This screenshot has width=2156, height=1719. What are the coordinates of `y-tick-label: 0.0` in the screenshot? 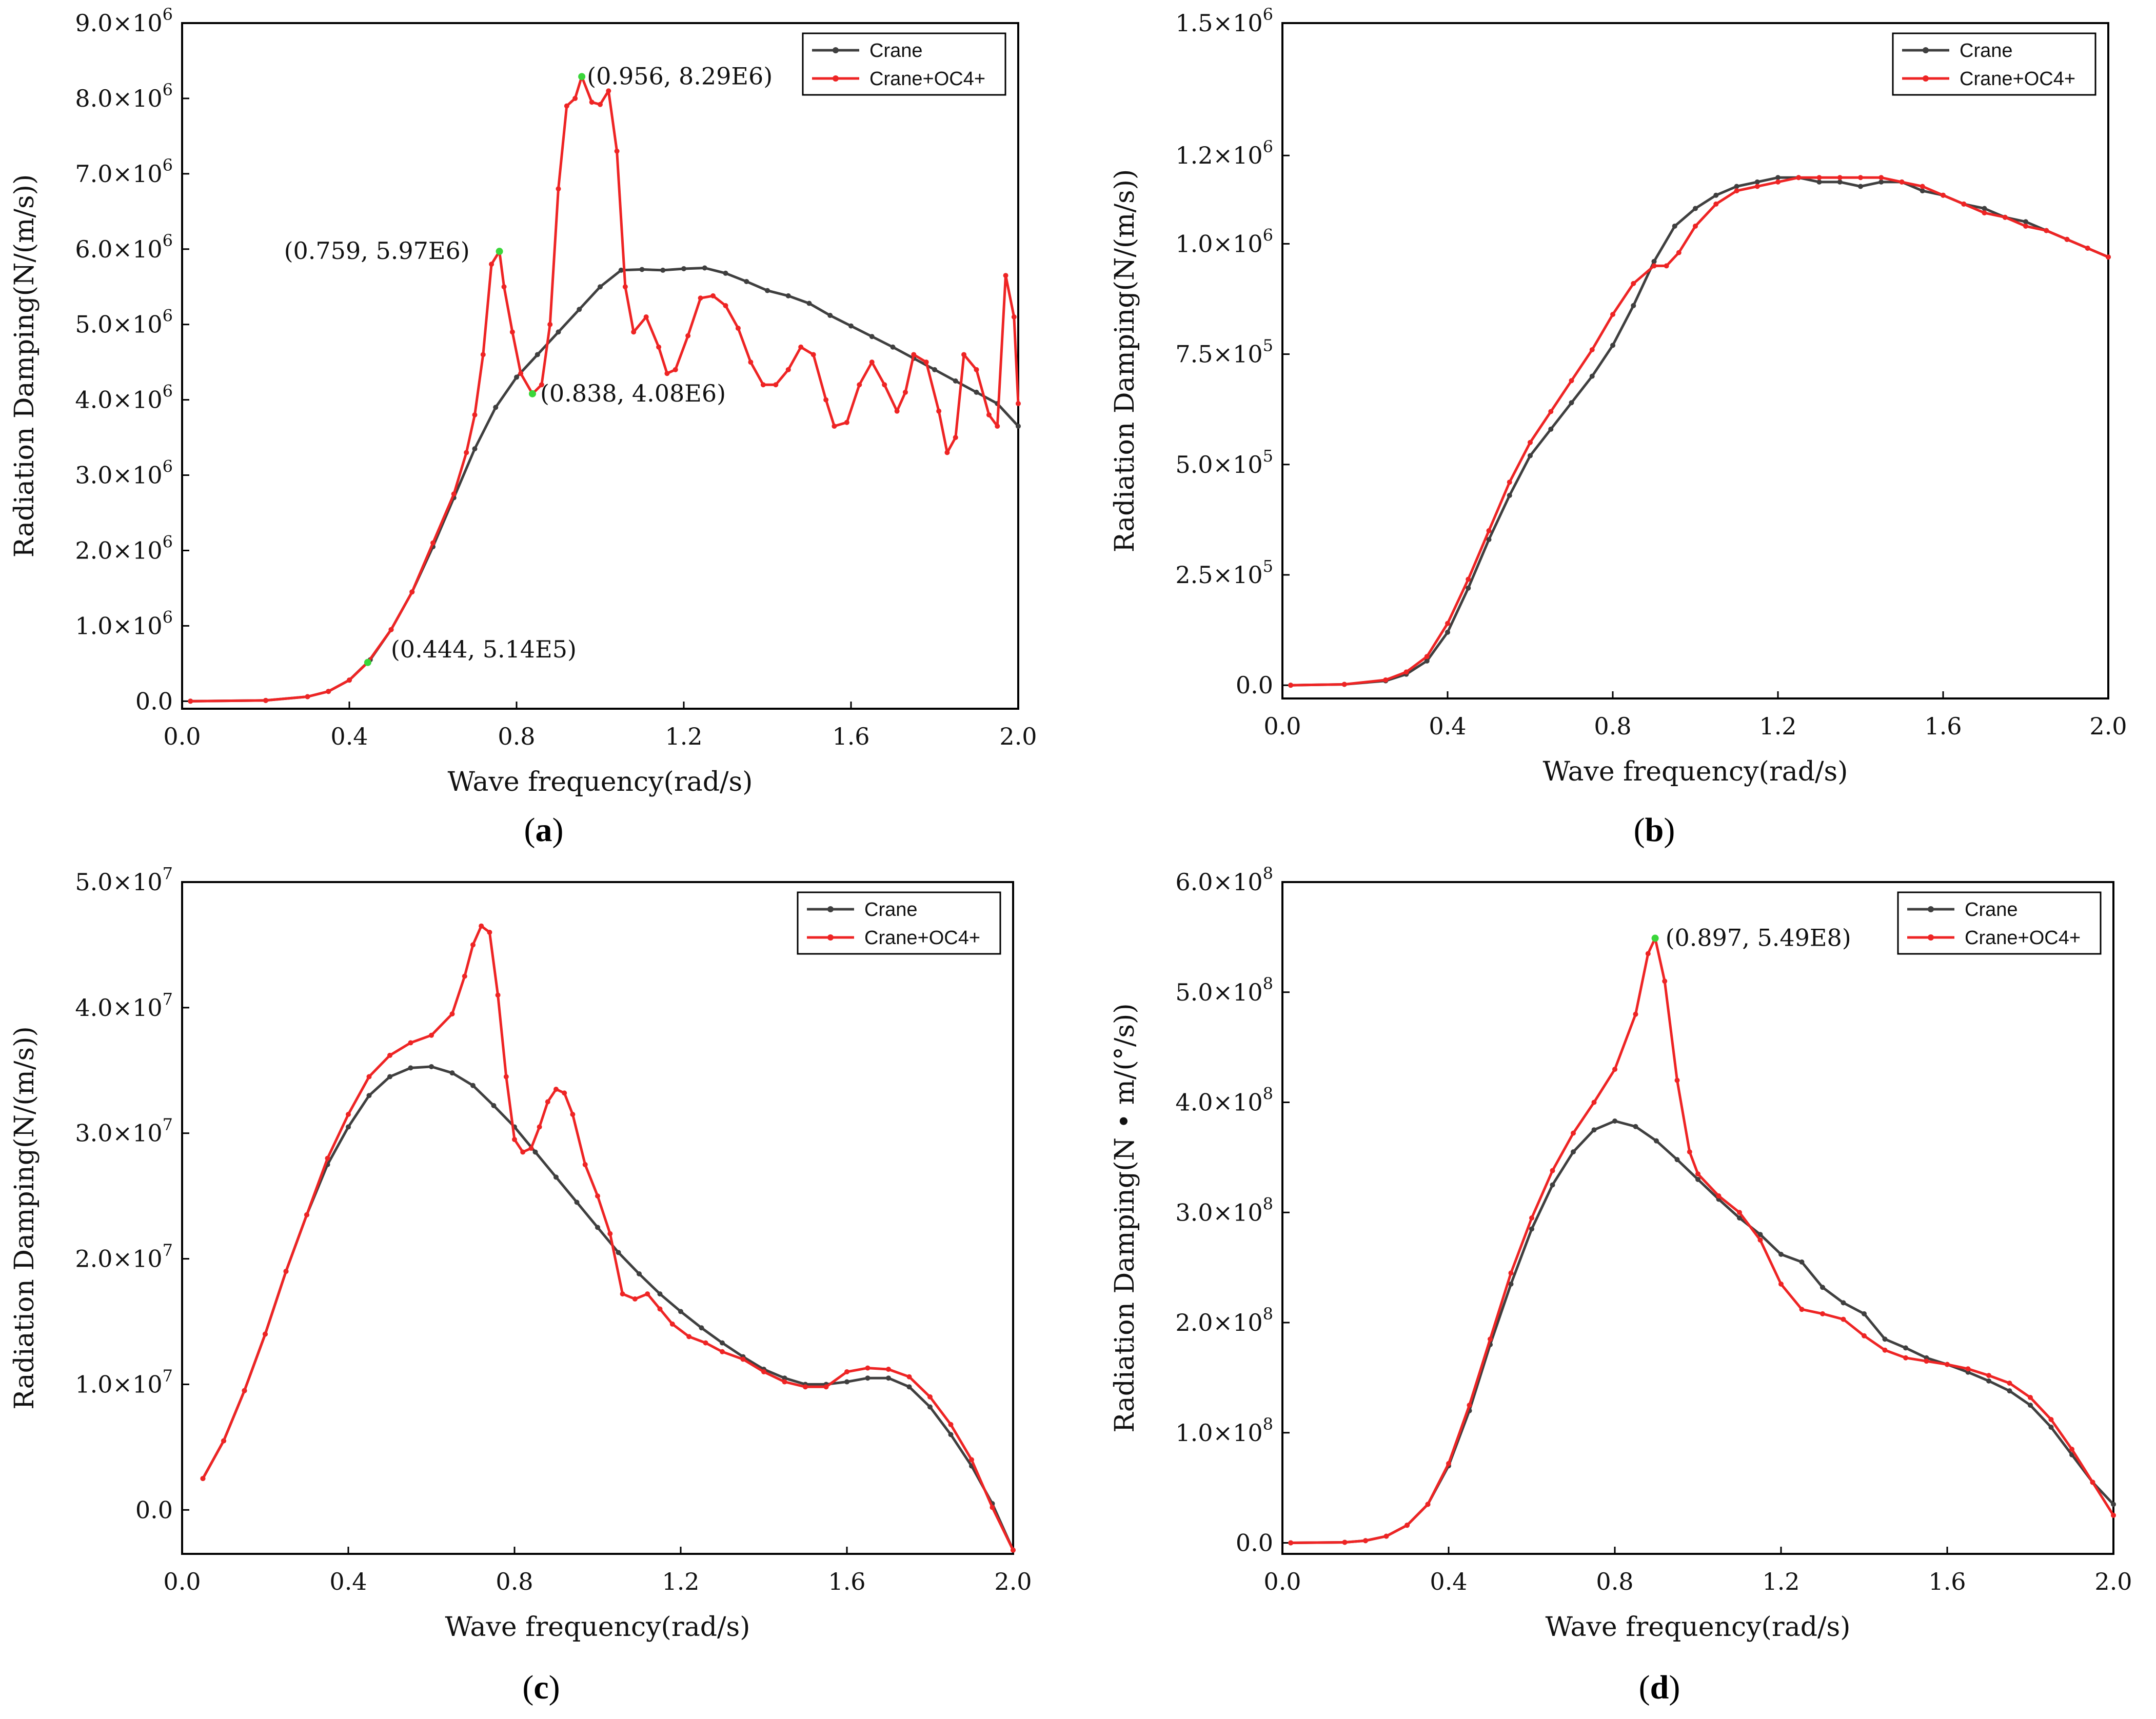 It's located at (1254, 1543).